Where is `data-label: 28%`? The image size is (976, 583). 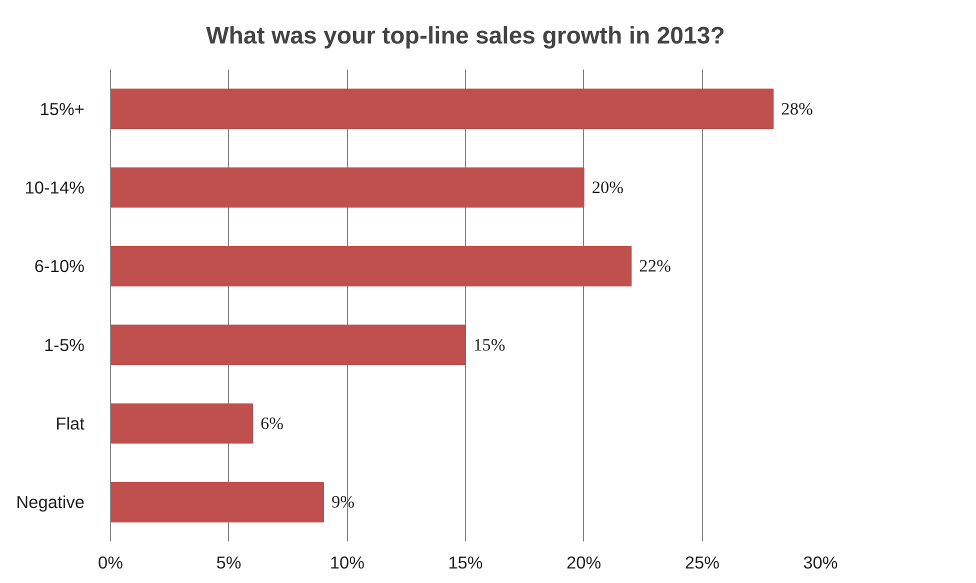 data-label: 28% is located at coordinates (797, 108).